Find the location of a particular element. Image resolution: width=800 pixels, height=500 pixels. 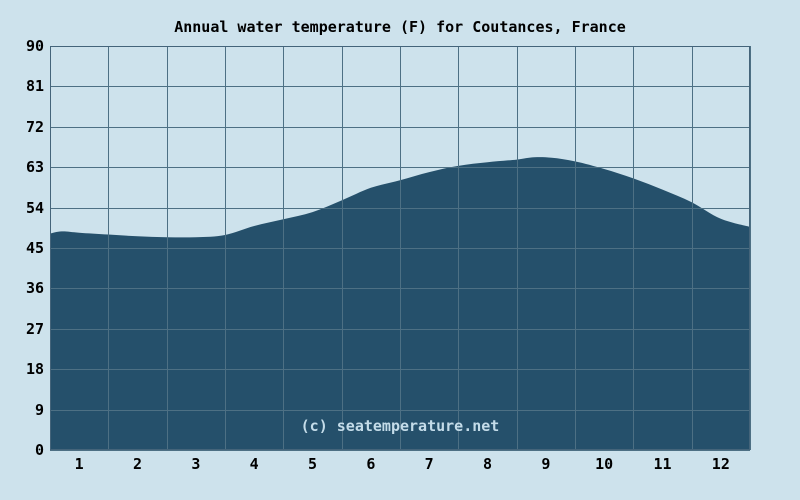

x-tick-label: 8 is located at coordinates (487, 464).